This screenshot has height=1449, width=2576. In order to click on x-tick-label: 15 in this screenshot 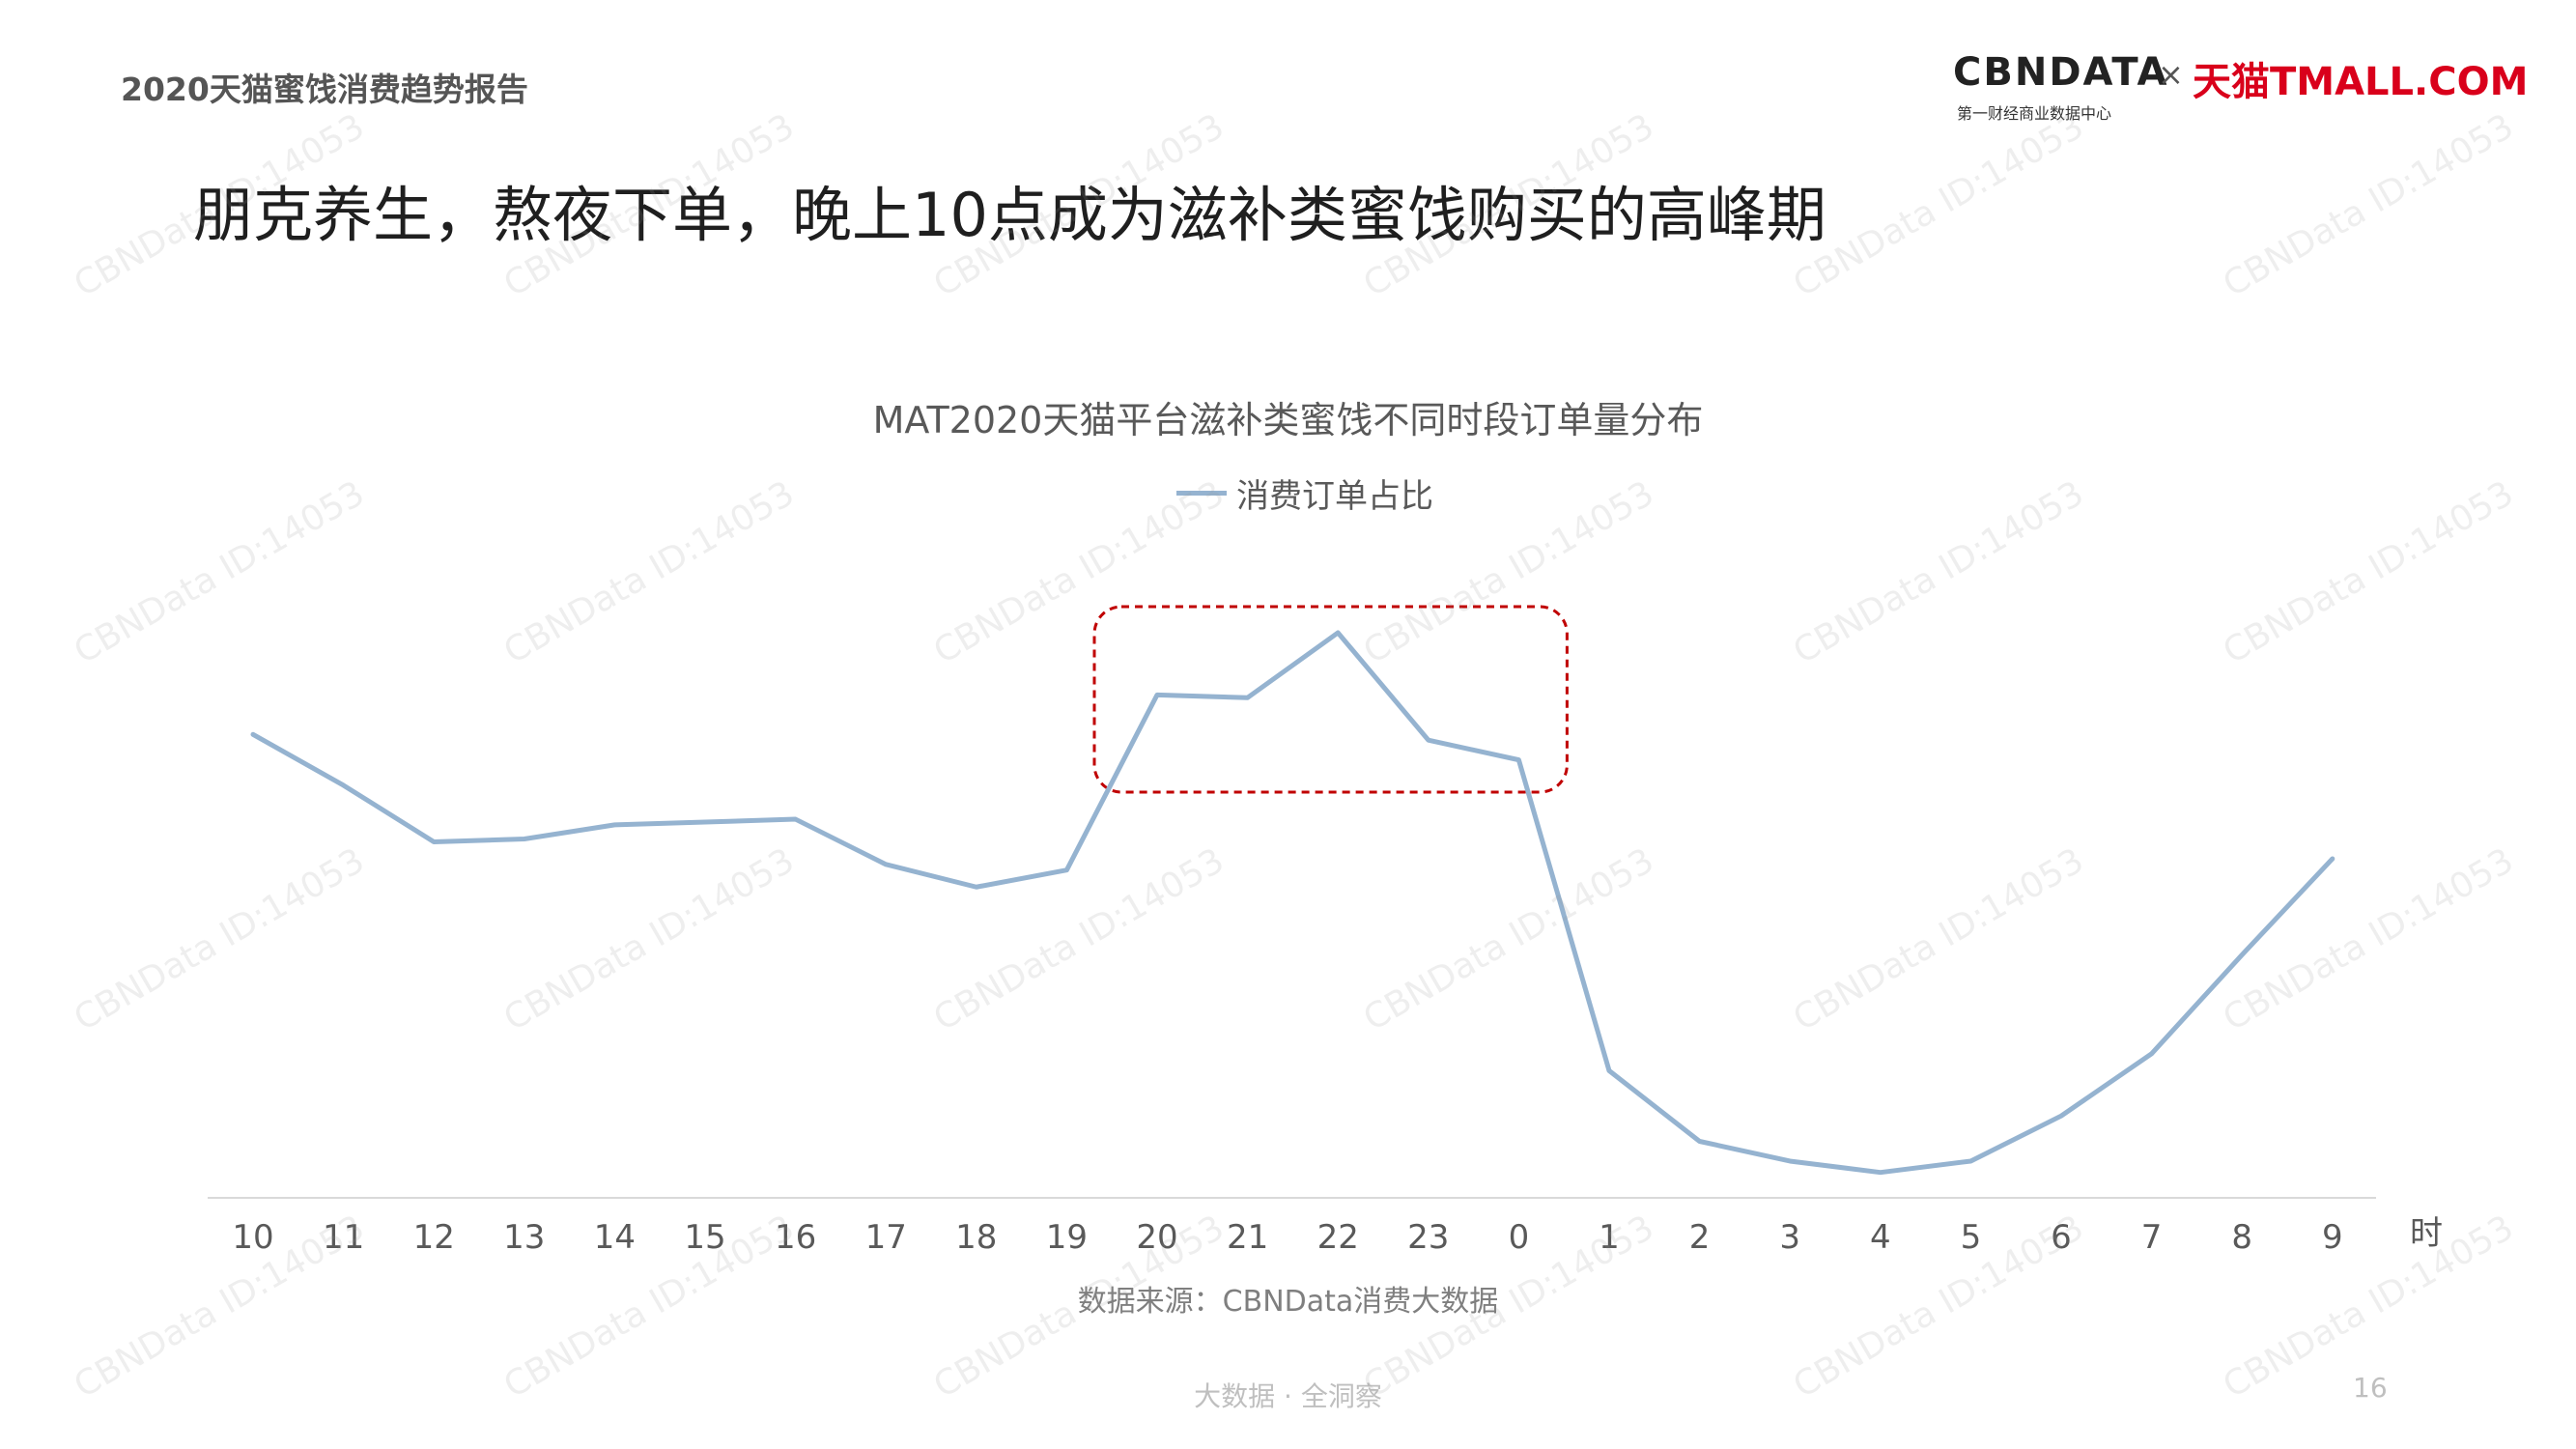, I will do `click(704, 1237)`.